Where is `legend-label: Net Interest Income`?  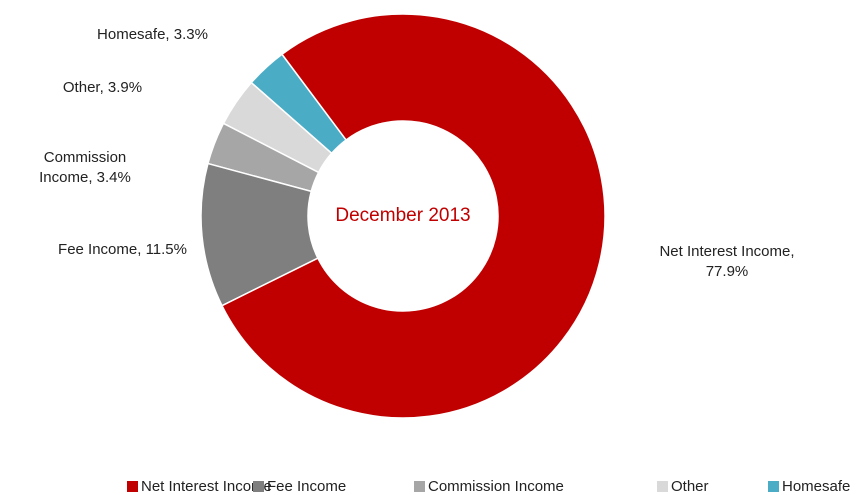 legend-label: Net Interest Income is located at coordinates (206, 486).